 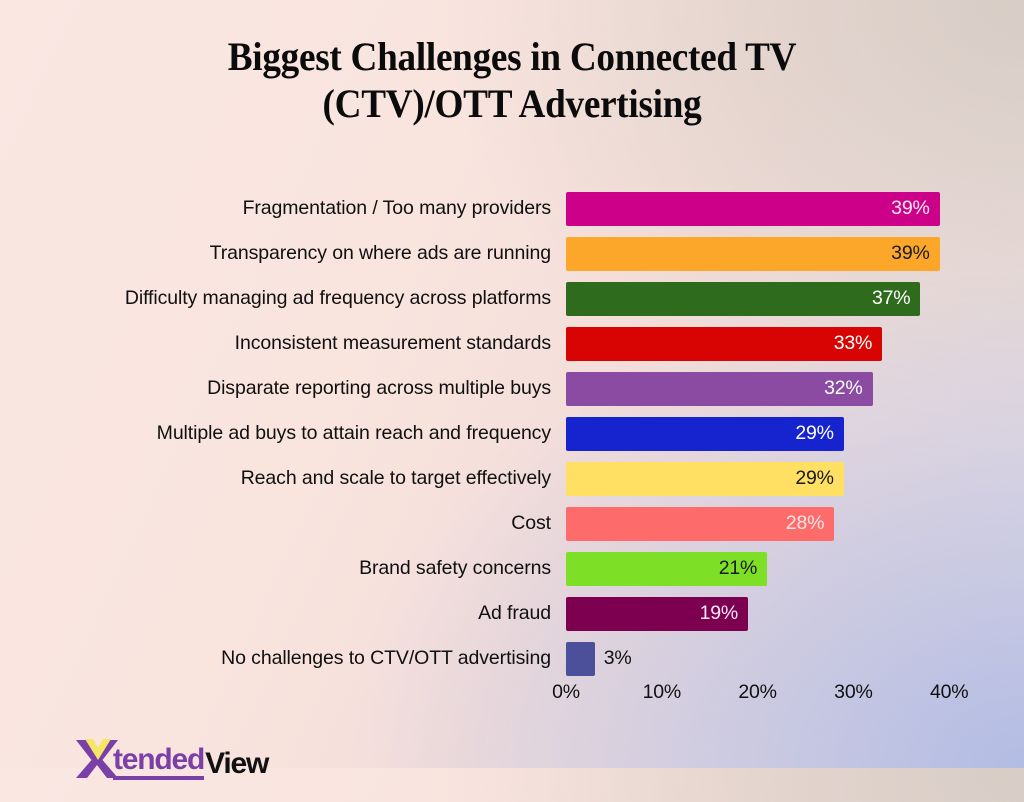 I want to click on category-label: Reach and scale to target effectively, so click(x=395, y=478).